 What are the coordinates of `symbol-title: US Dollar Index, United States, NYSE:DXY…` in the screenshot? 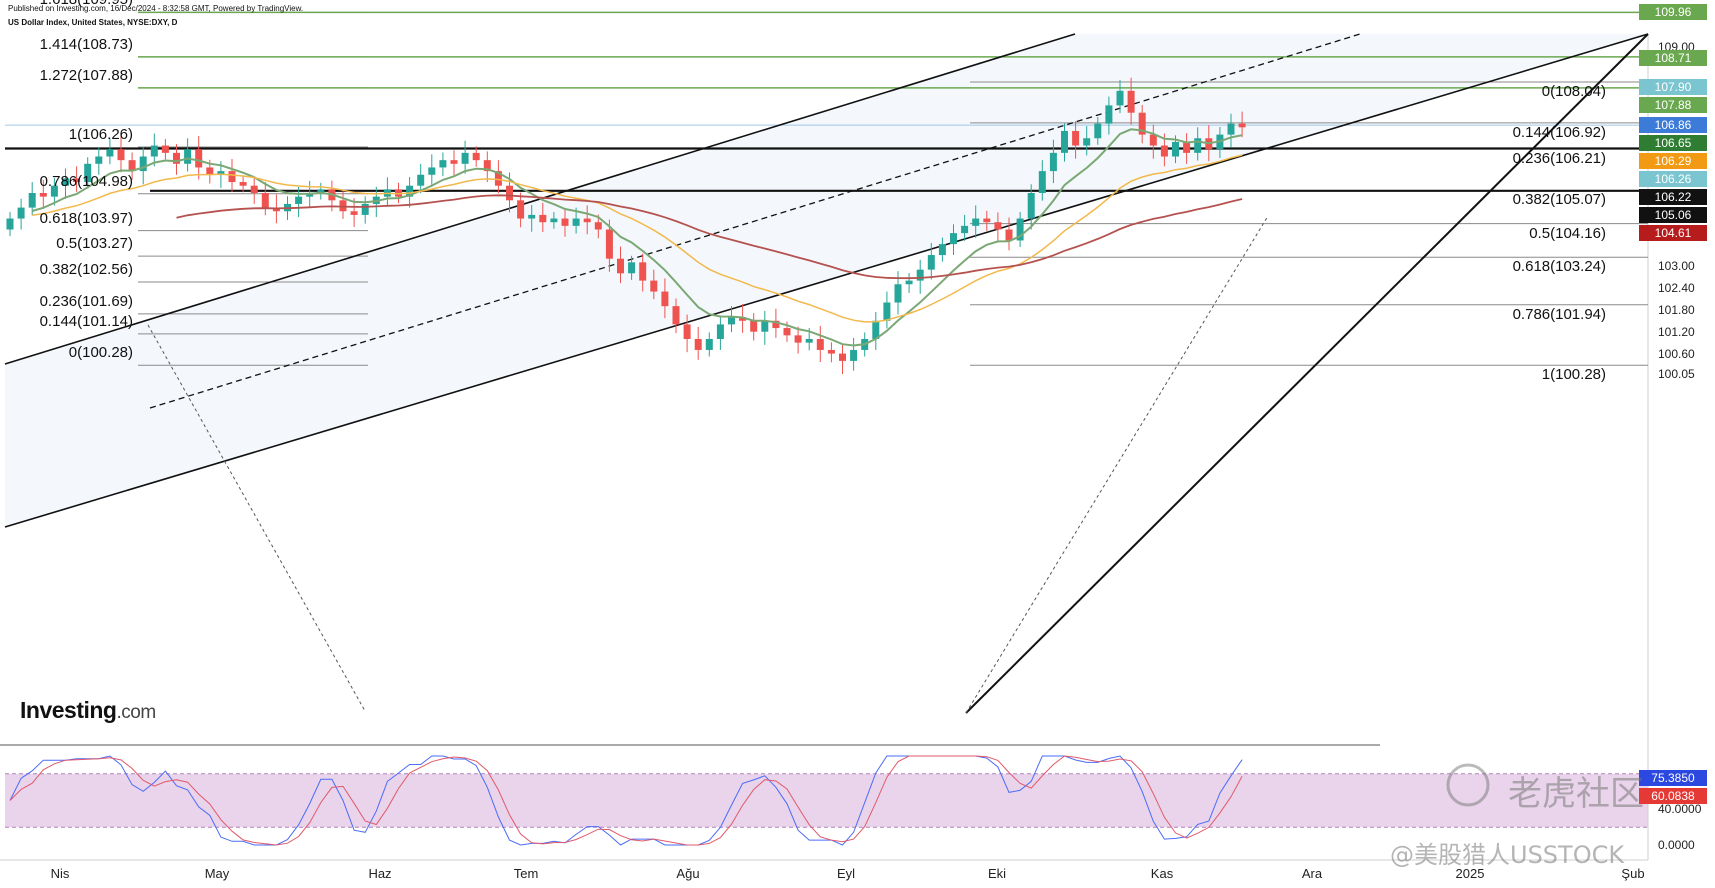 It's located at (93, 22).